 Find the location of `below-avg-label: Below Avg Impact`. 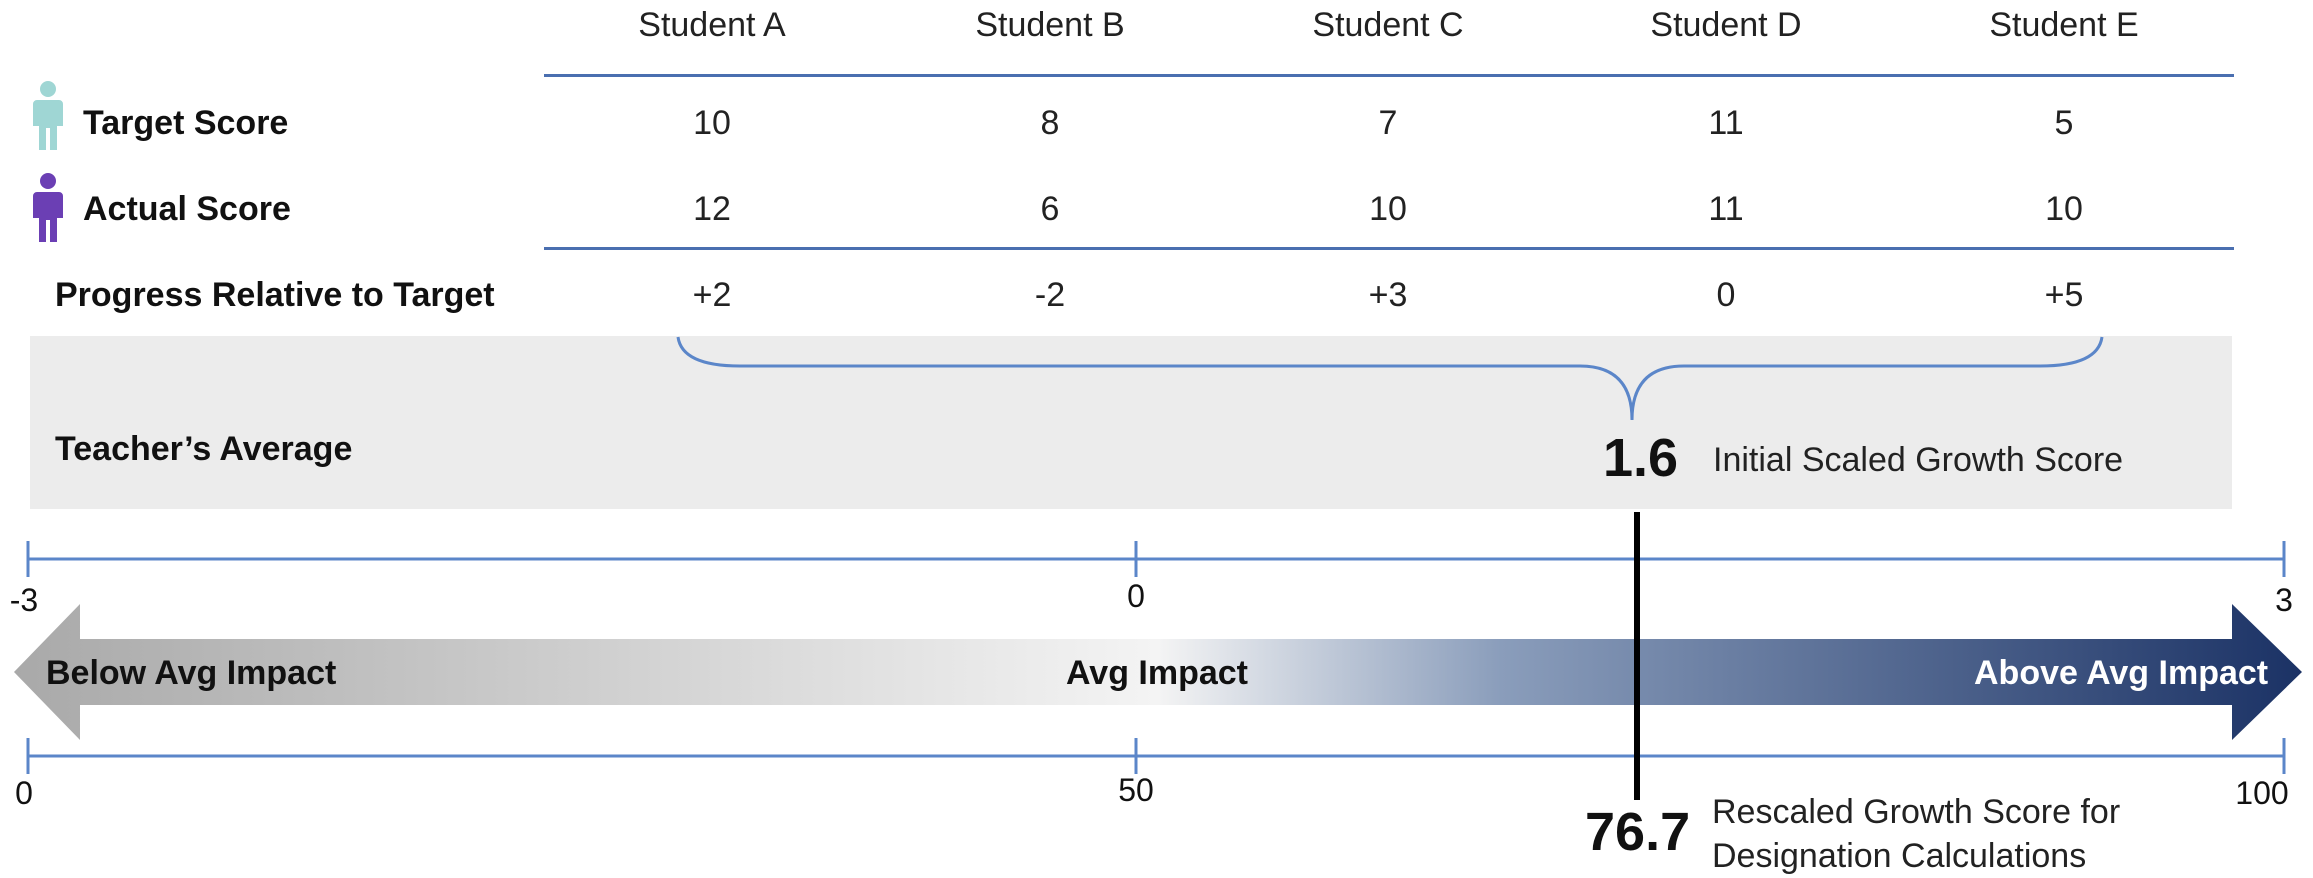

below-avg-label: Below Avg Impact is located at coordinates (191, 673).